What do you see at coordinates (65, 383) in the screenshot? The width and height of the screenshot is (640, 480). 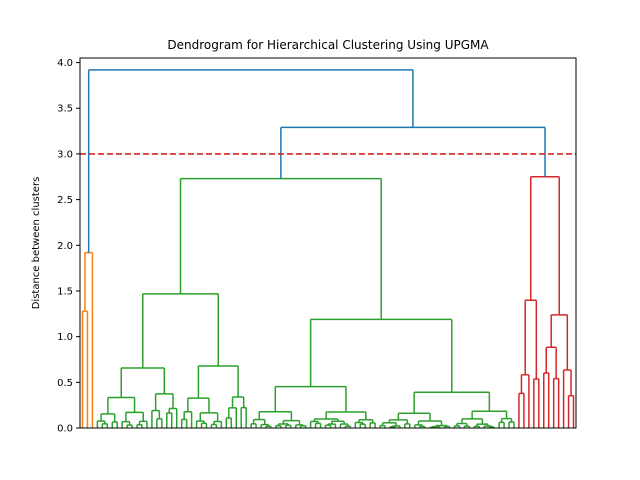 I see `y-tick-label: 0.5` at bounding box center [65, 383].